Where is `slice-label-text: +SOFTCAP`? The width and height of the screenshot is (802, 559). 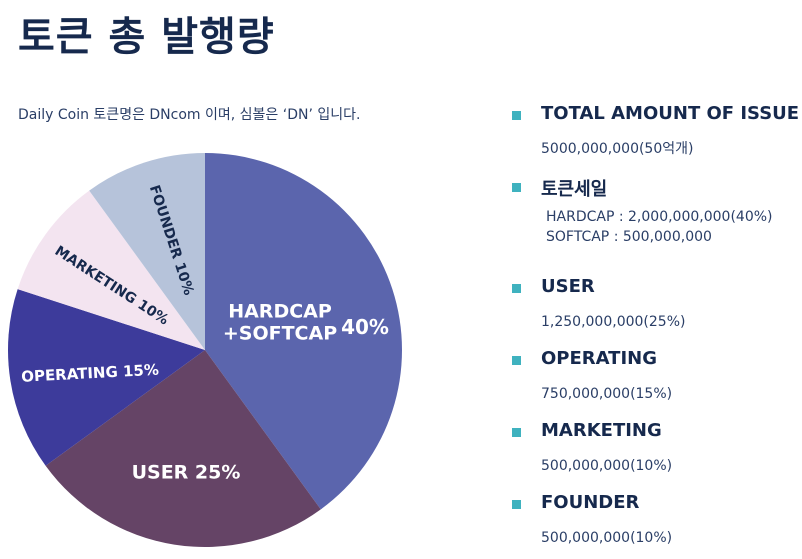 slice-label-text: +SOFTCAP is located at coordinates (280, 334).